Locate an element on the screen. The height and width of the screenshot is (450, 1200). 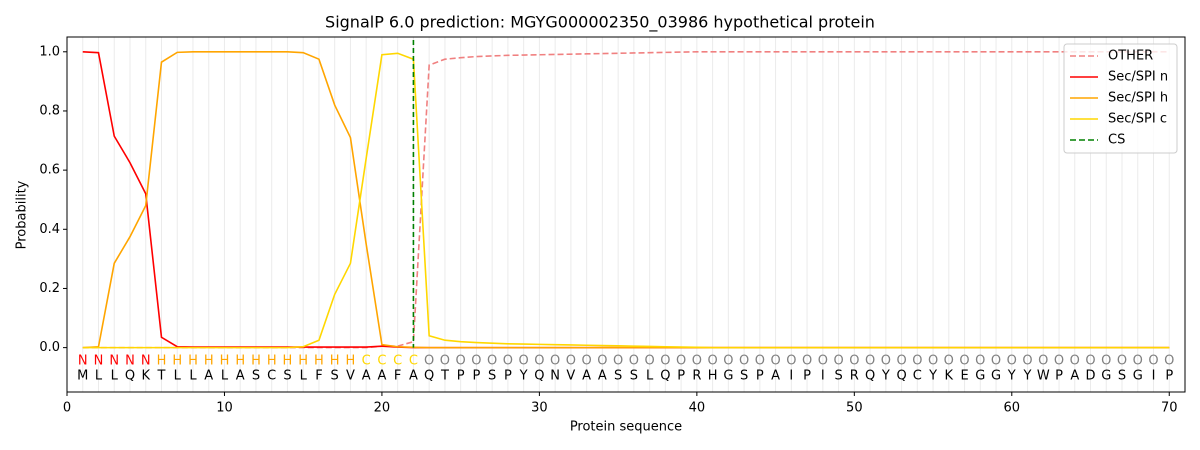
x-axis-label: Protein sequence is located at coordinates (626, 427).